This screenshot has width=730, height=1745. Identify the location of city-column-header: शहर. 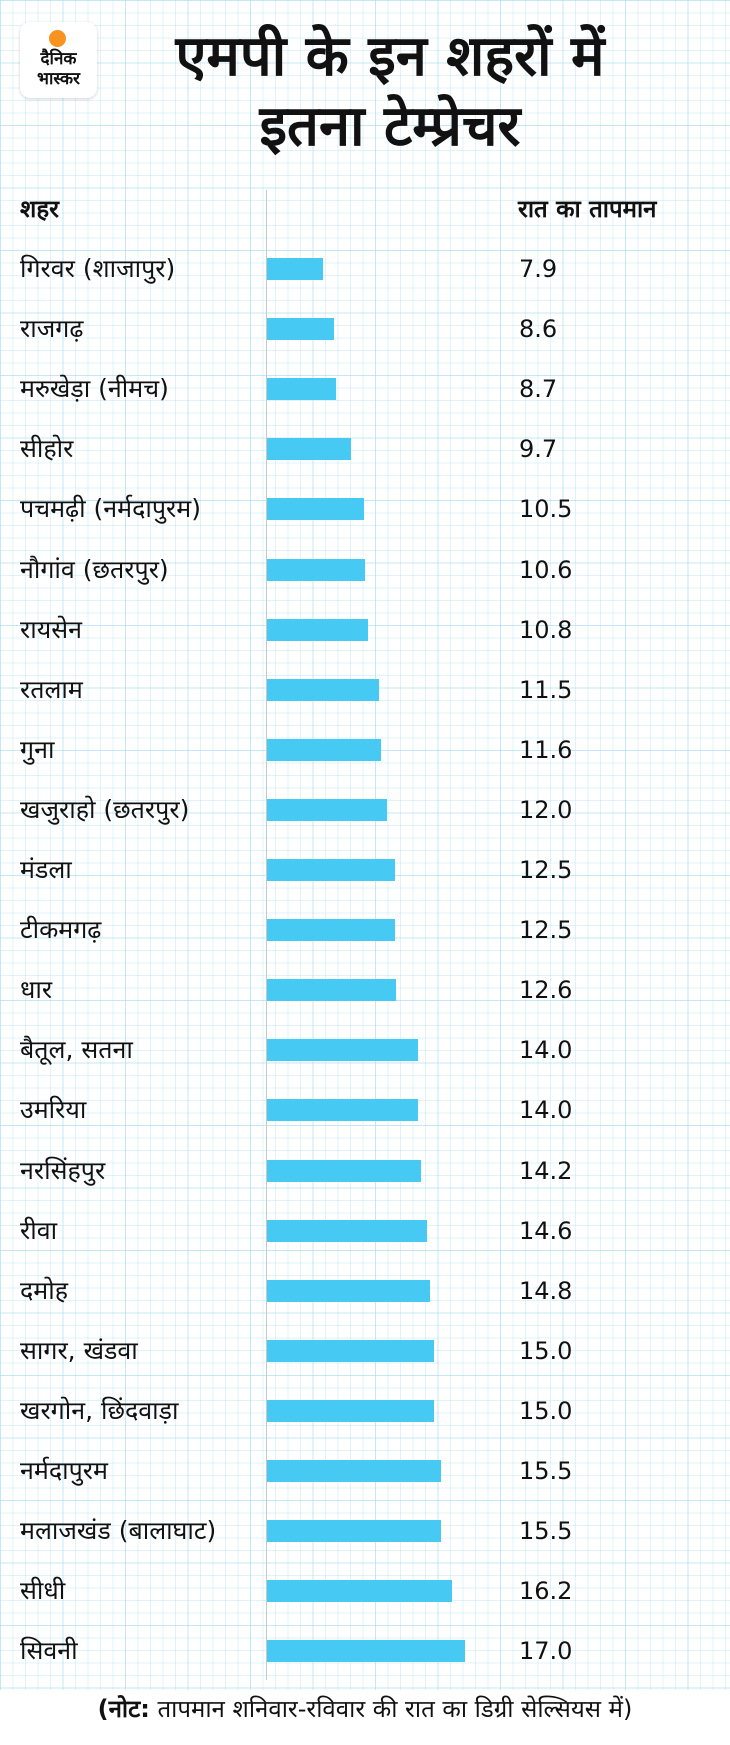
(39, 209).